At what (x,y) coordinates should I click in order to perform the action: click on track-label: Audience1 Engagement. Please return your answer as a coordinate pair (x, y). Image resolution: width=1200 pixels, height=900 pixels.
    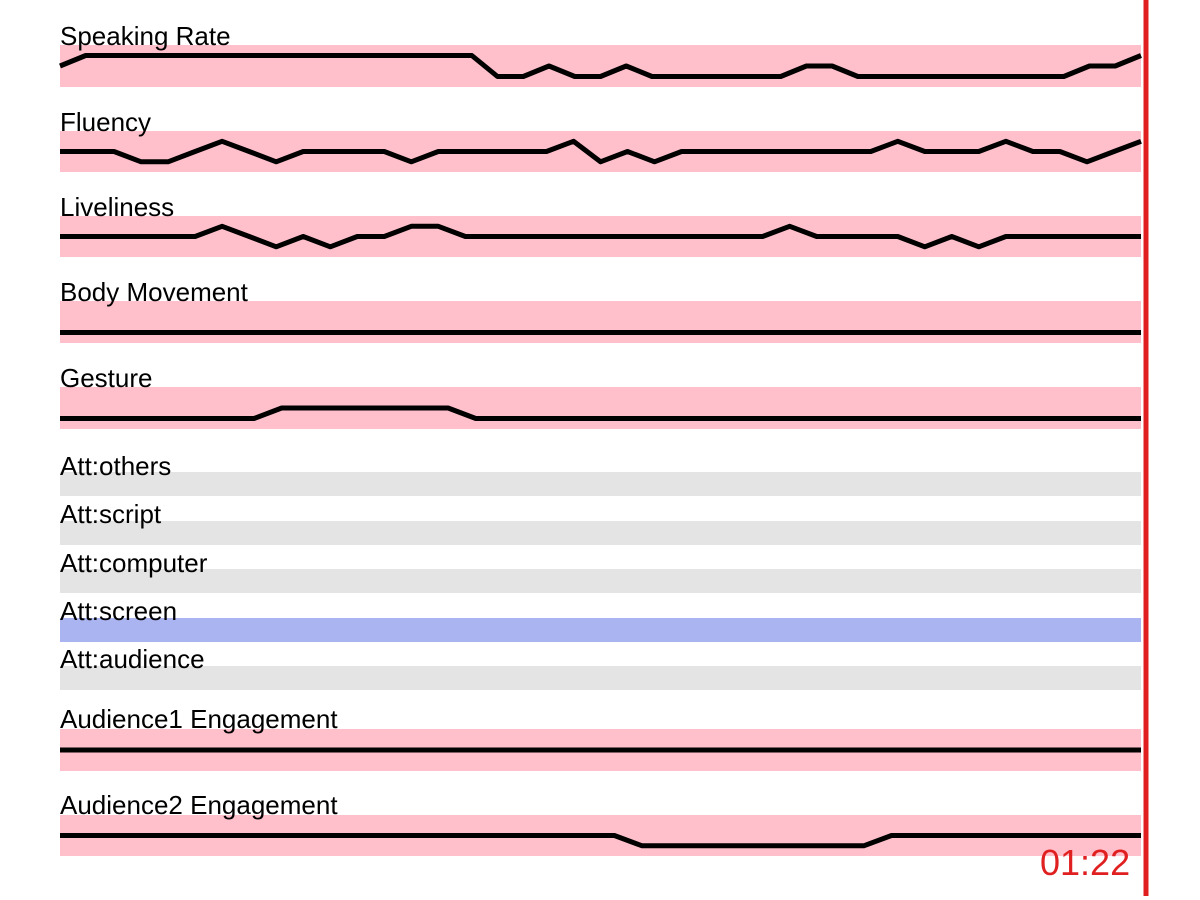
    Looking at the image, I should click on (199, 719).